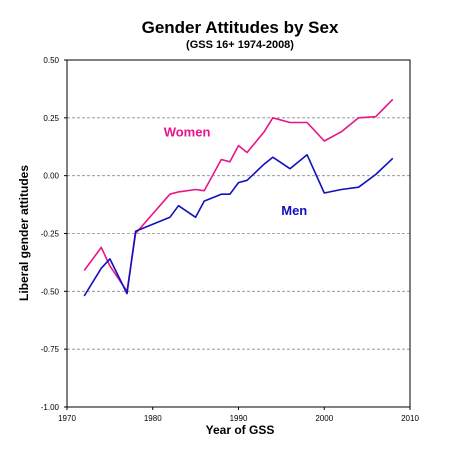 Image resolution: width=450 pixels, height=450 pixels. Describe the element at coordinates (240, 45) in the screenshot. I see `chart-subtitle: (GSS 16+ 1974-2008)` at that location.